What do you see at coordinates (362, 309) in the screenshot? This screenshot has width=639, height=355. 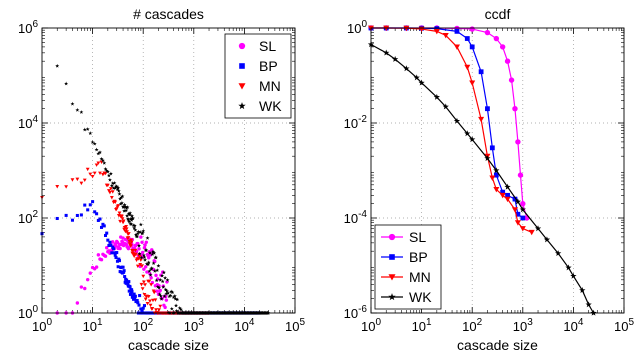 I see `y-tick-label-exp: -6` at bounding box center [362, 309].